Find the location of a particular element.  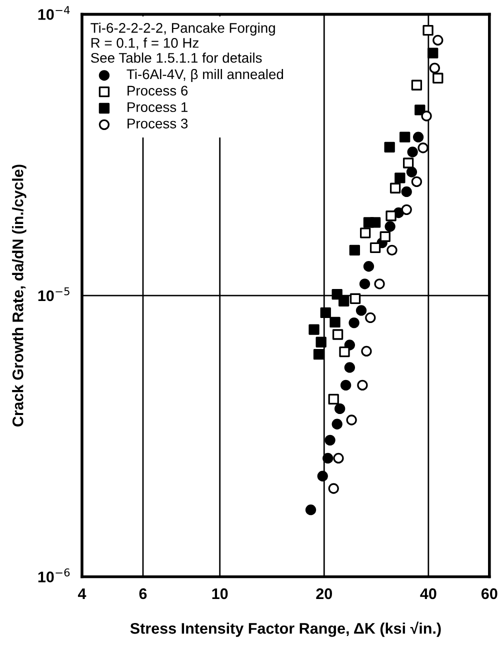

legend-title: Ti-6-2-2-2-2, Pancake Forging R = 0.1, f = 10 Hz See Table 1.5.1.1 for details is located at coordinates (182, 42).